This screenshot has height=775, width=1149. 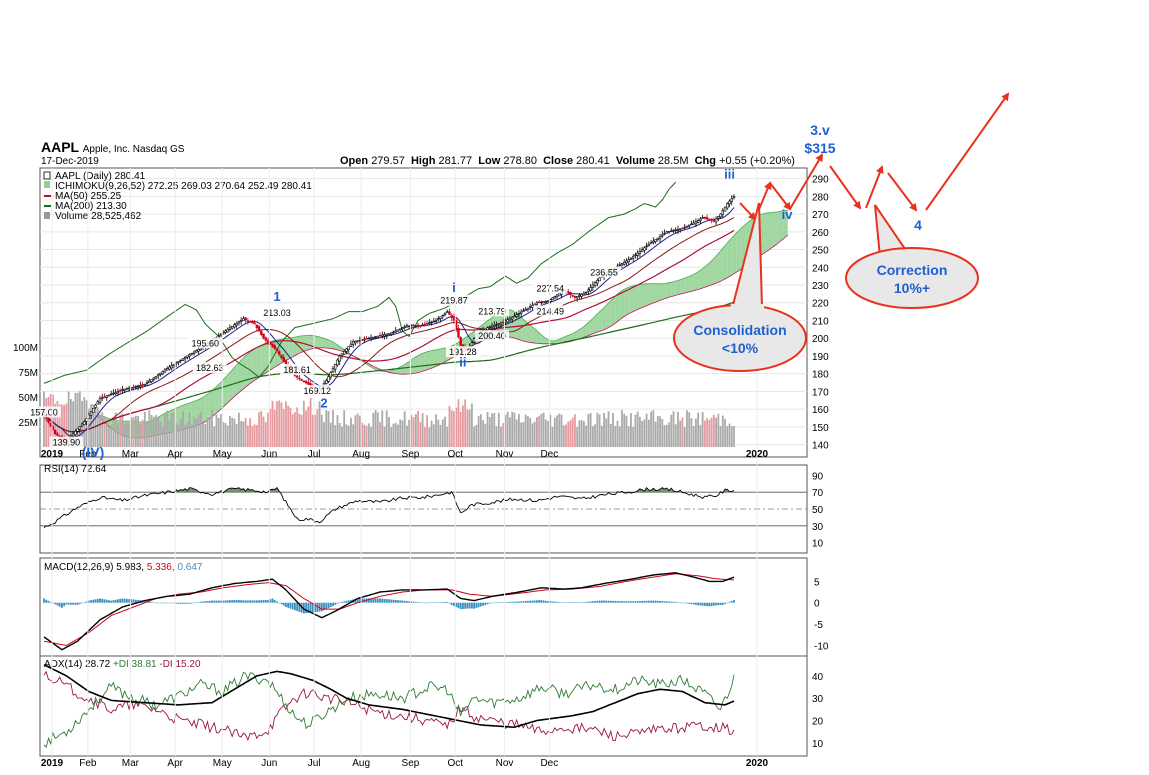 I want to click on x-tick-label-bottom: Oct, so click(x=455, y=763).